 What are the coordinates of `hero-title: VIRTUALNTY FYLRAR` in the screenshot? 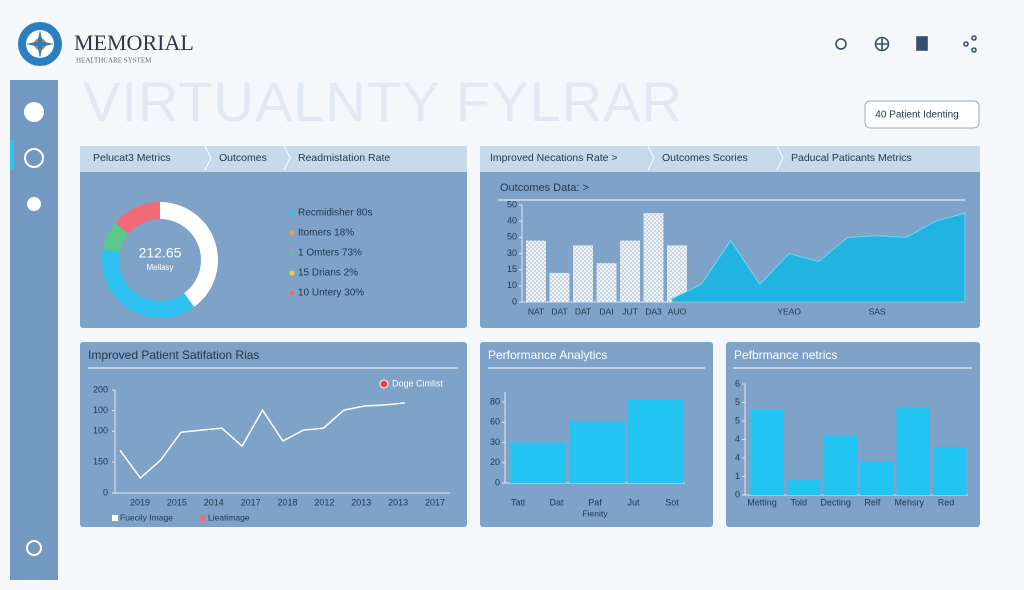 It's located at (383, 101).